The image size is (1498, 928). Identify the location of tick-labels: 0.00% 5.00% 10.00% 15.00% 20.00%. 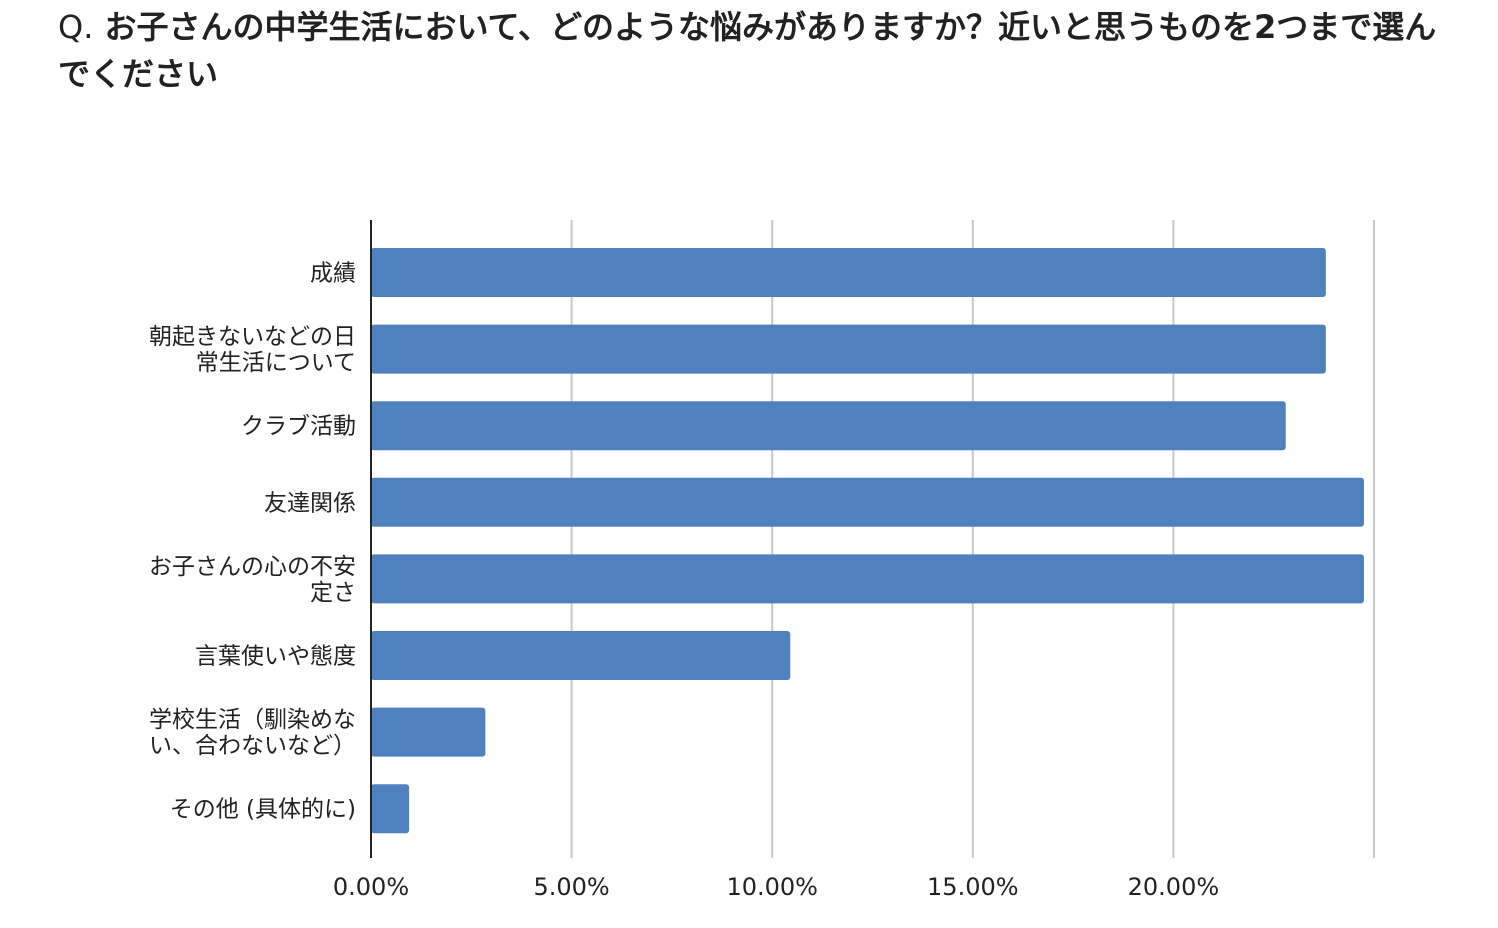
(776, 887).